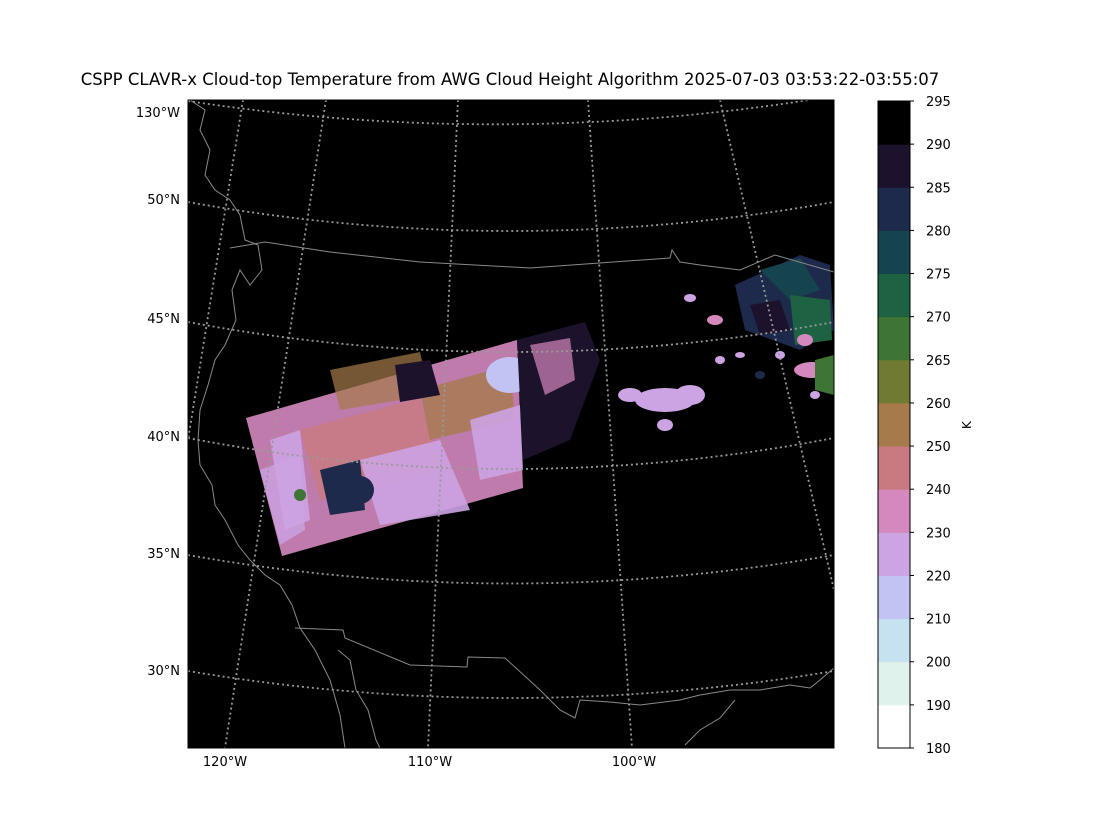 This screenshot has height=840, width=1120. What do you see at coordinates (938, 361) in the screenshot?
I see `colorbar-tick-label: 265` at bounding box center [938, 361].